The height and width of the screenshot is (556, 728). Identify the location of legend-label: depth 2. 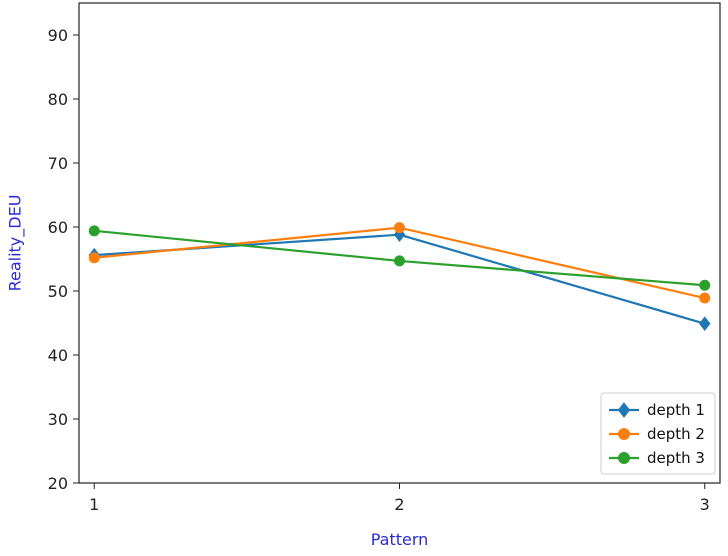
(676, 434).